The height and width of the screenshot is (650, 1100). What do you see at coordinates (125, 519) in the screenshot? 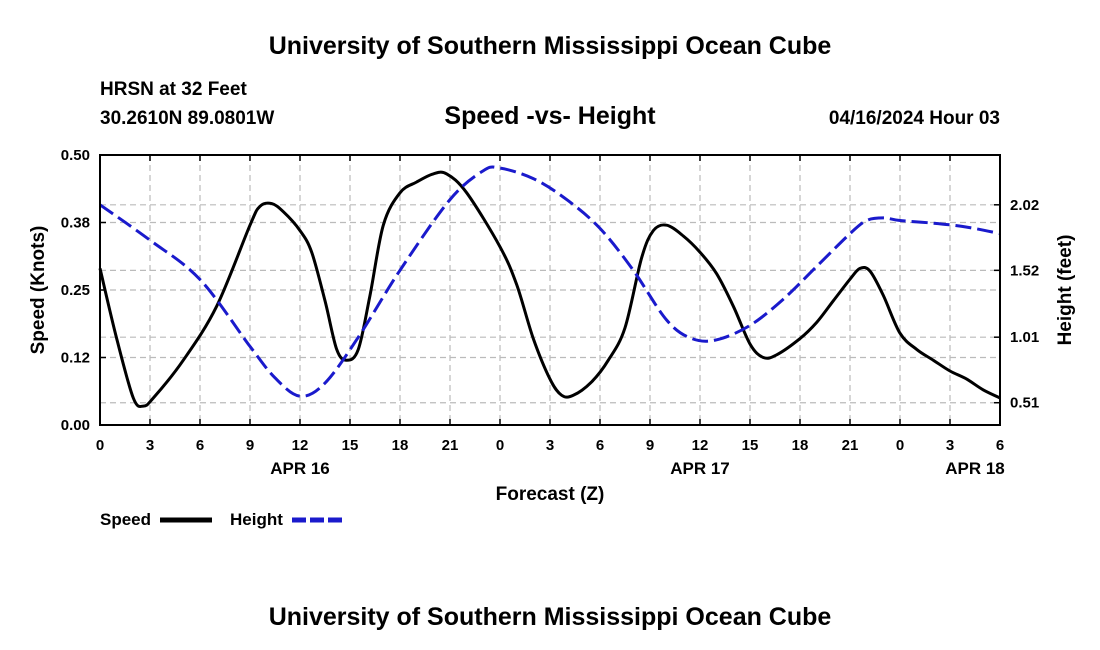
I see `legend-label-speed: Speed` at bounding box center [125, 519].